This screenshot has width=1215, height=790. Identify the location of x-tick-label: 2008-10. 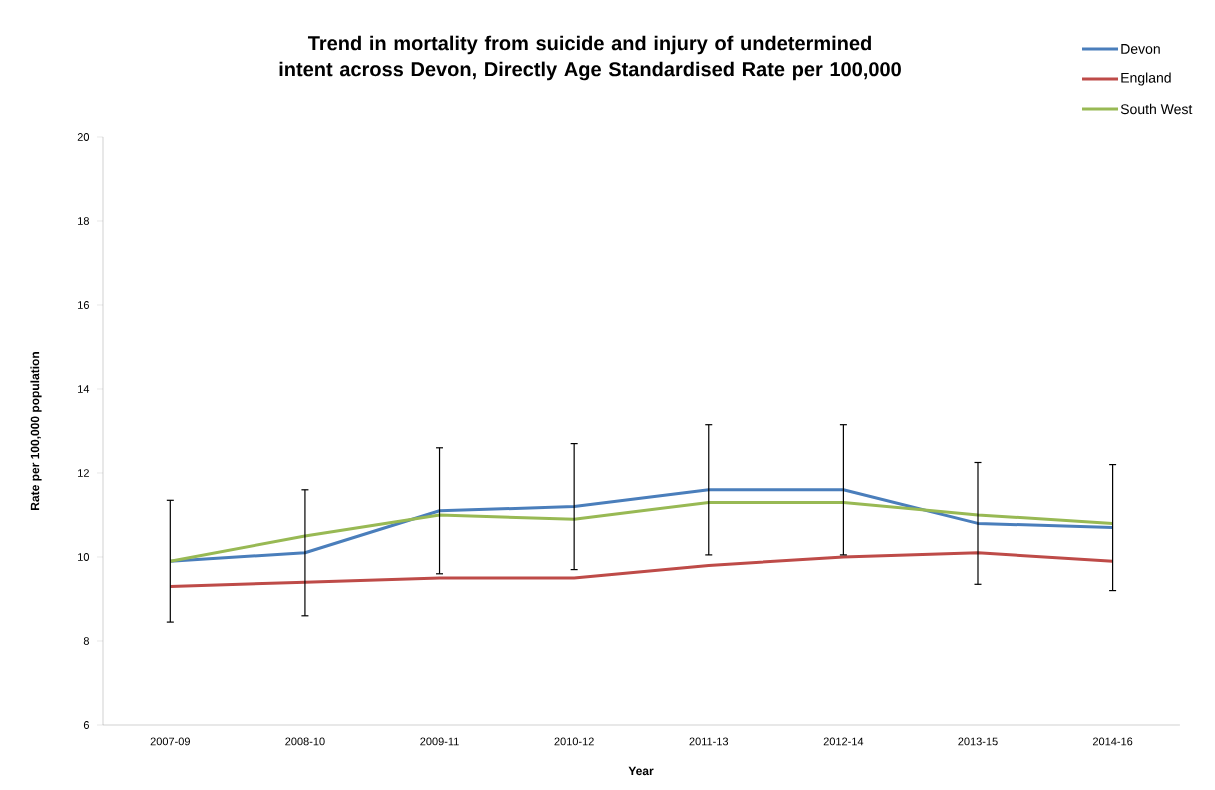
(305, 741).